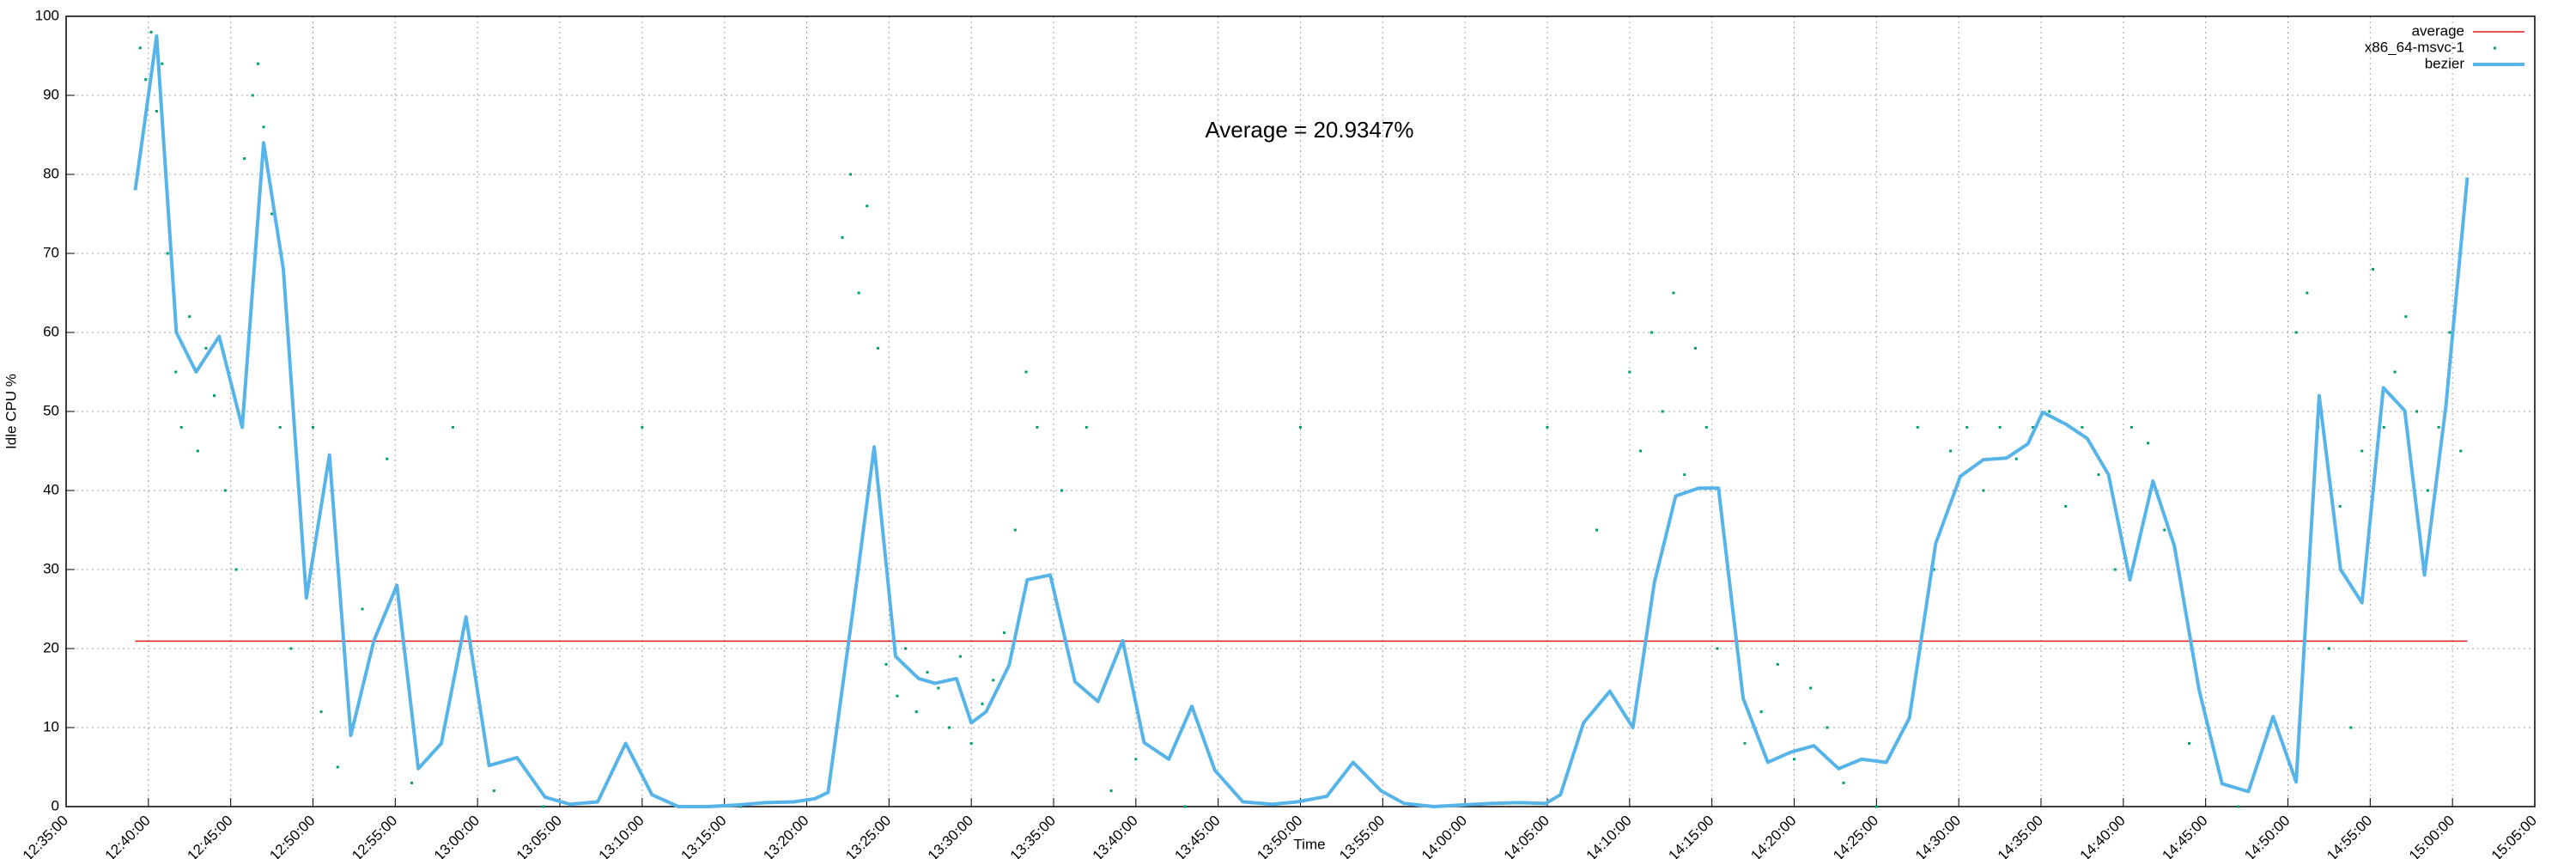 This screenshot has width=2576, height=859. What do you see at coordinates (1033, 836) in the screenshot?
I see `x-tick-label: 13:35:00` at bounding box center [1033, 836].